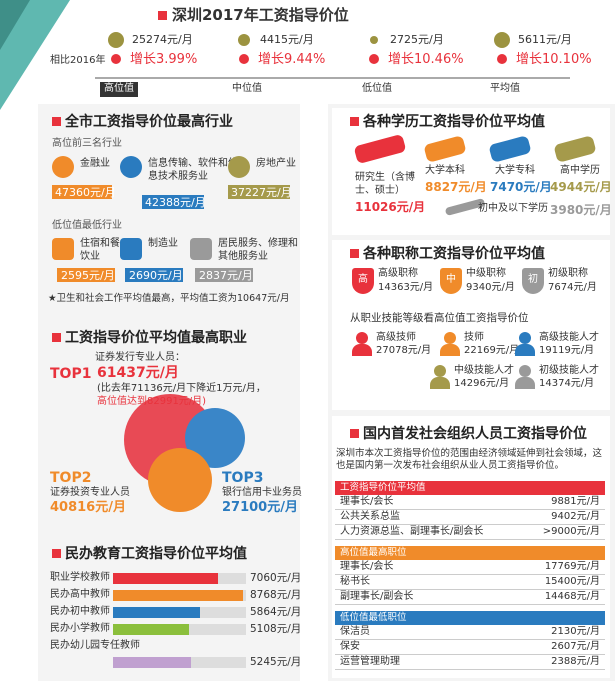 This screenshot has height=681, width=615. What do you see at coordinates (261, 192) in the screenshot?
I see `industry-value: 37227元/月` at bounding box center [261, 192].